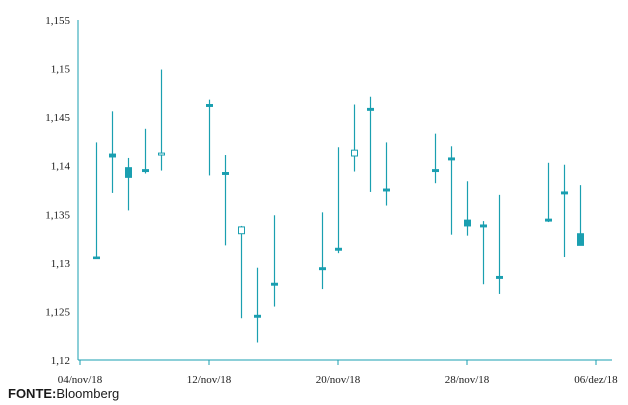  Describe the element at coordinates (61, 70) in the screenshot. I see `y-tick-label: 1,15` at that location.